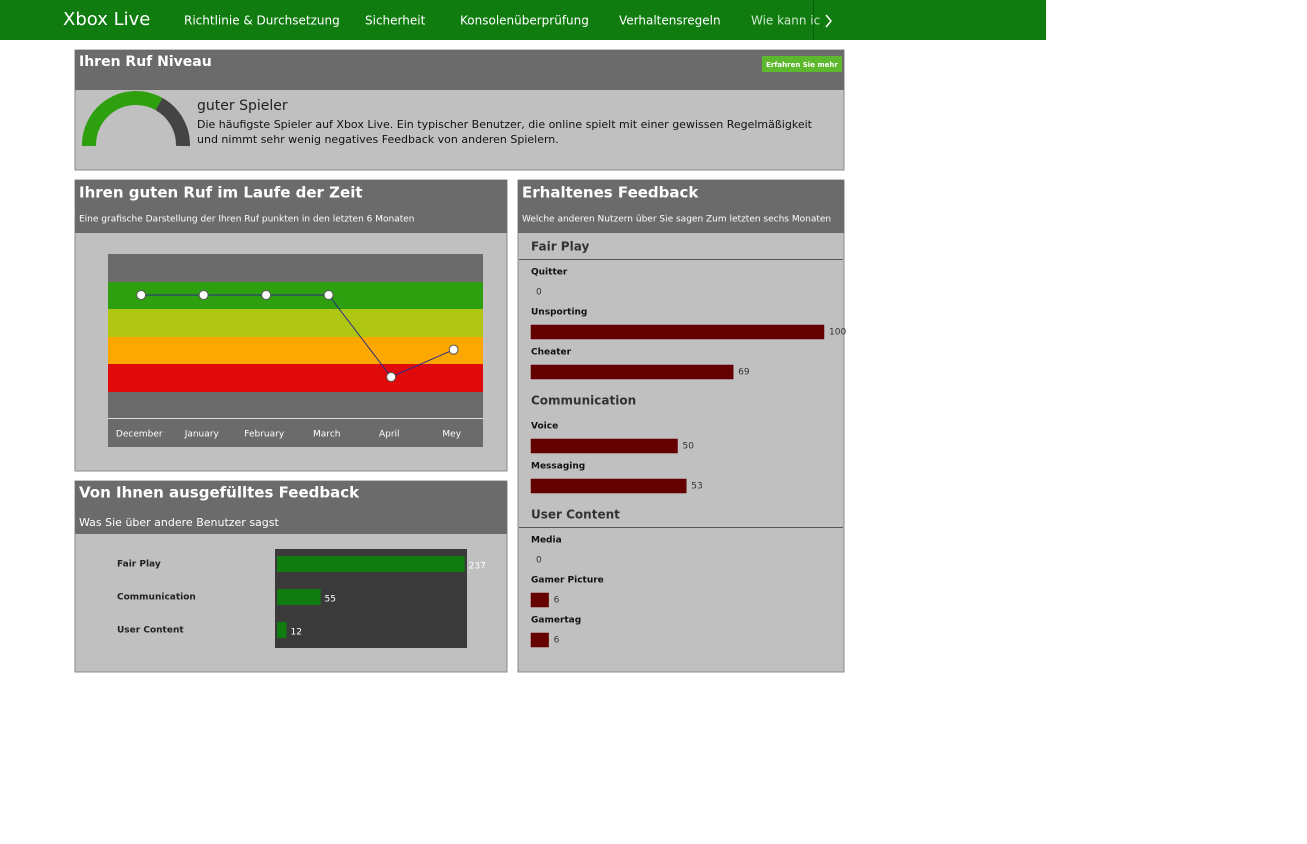 This screenshot has width=1307, height=844. Describe the element at coordinates (139, 565) in the screenshot. I see `category-label: Fair Play` at that location.